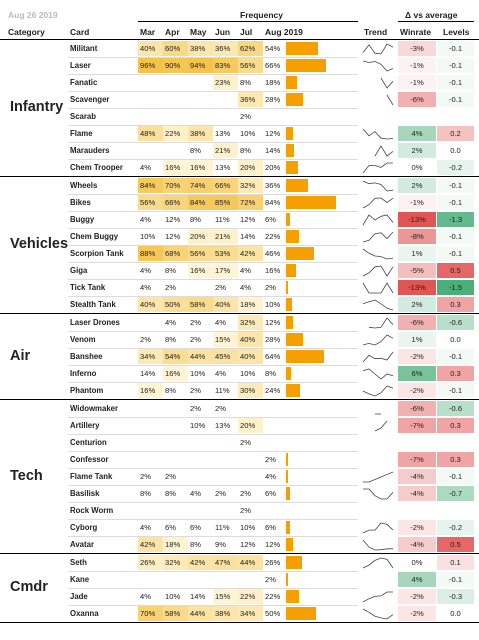 This screenshot has height=640, width=479. I want to click on month-header-2: Apr, so click(172, 32).